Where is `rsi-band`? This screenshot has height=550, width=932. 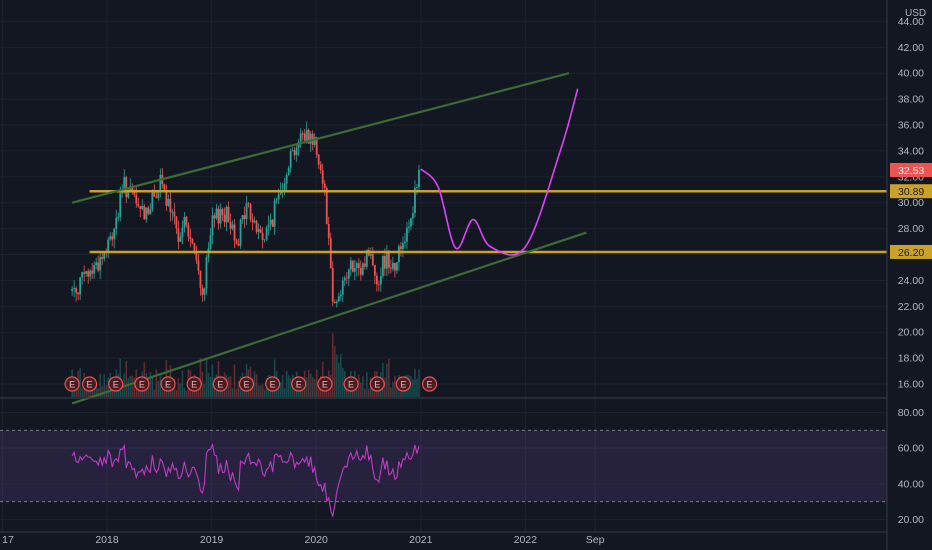
rsi-band is located at coordinates (443, 466).